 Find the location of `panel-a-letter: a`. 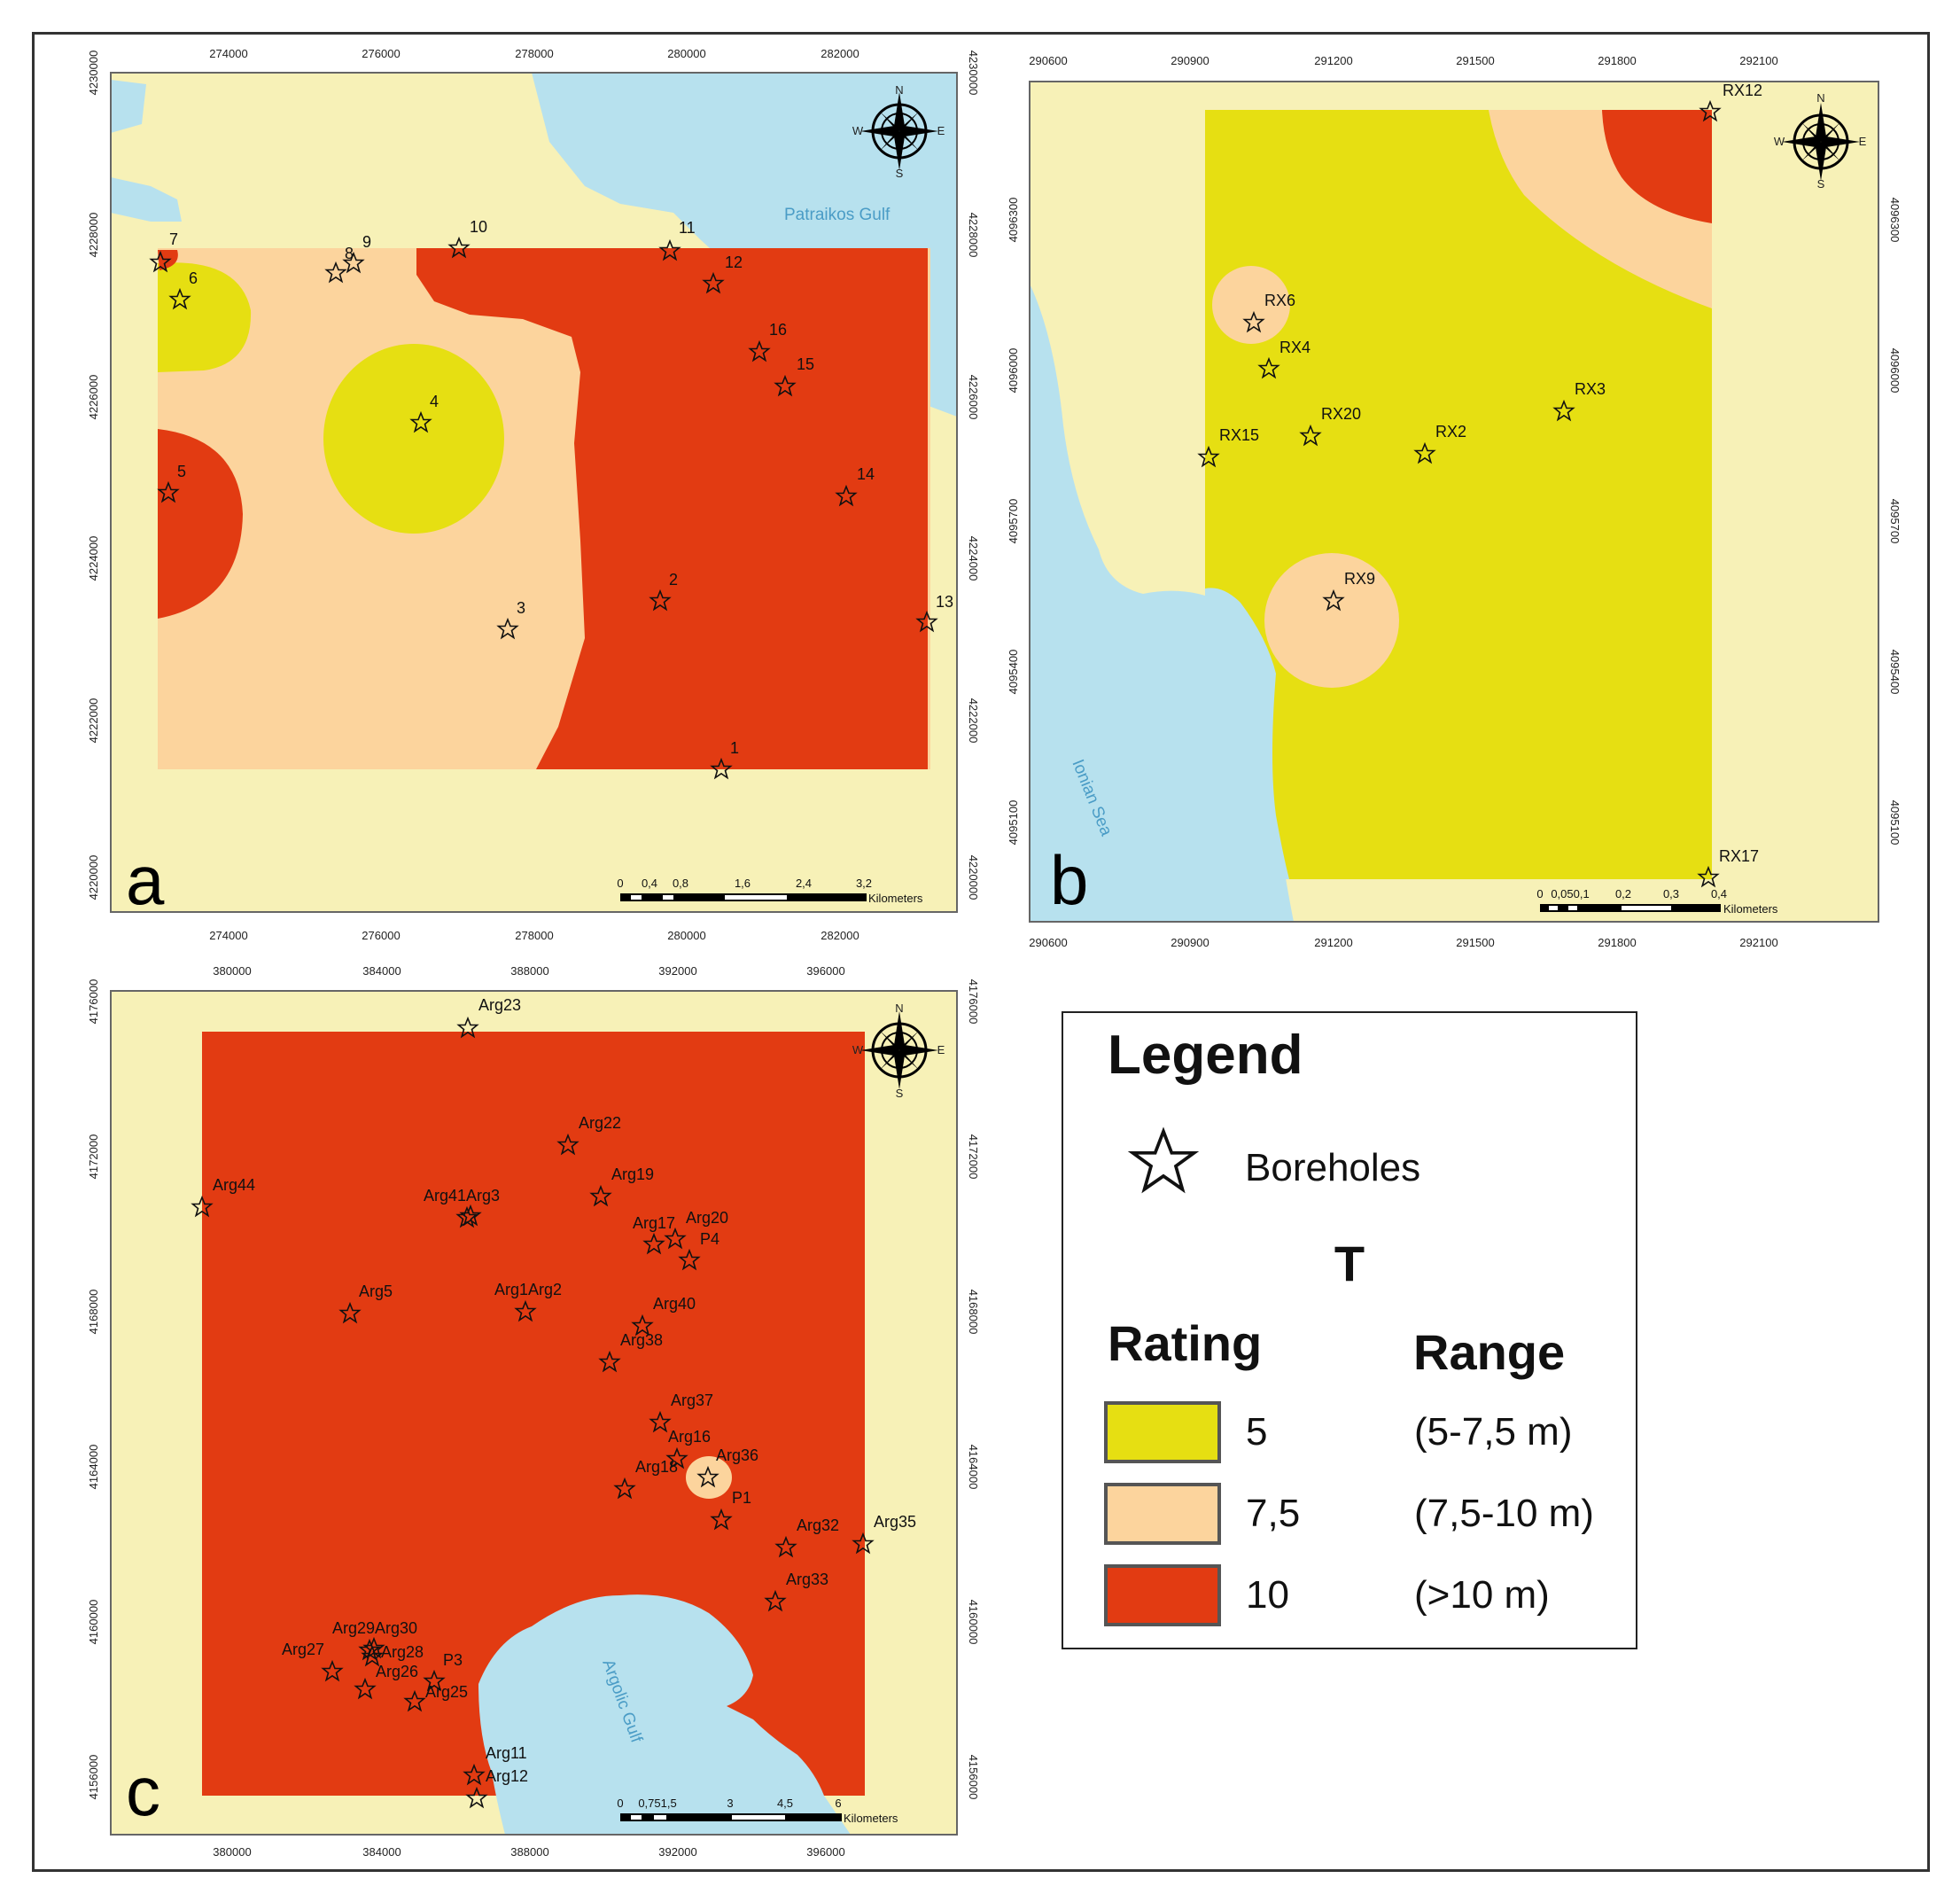

panel-a-letter: a is located at coordinates (145, 880).